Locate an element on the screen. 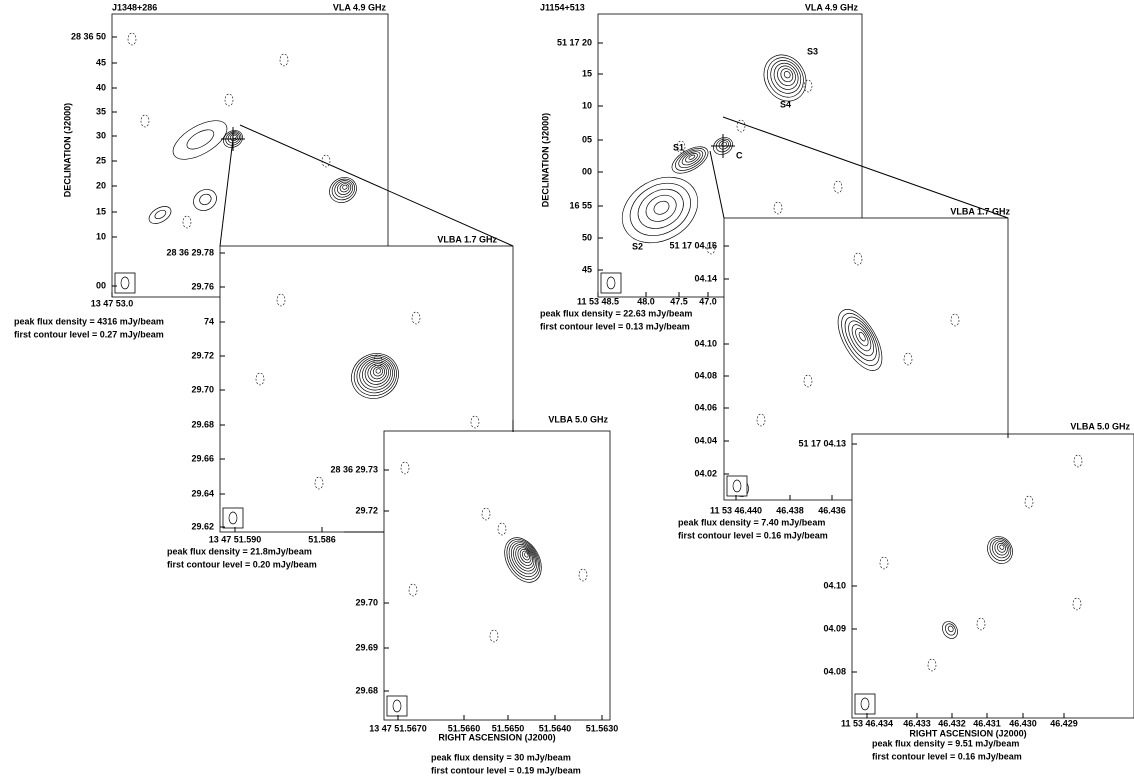 This screenshot has height=780, width=1134. panel-title: VLBA 5.0 GHz is located at coordinates (578, 419).